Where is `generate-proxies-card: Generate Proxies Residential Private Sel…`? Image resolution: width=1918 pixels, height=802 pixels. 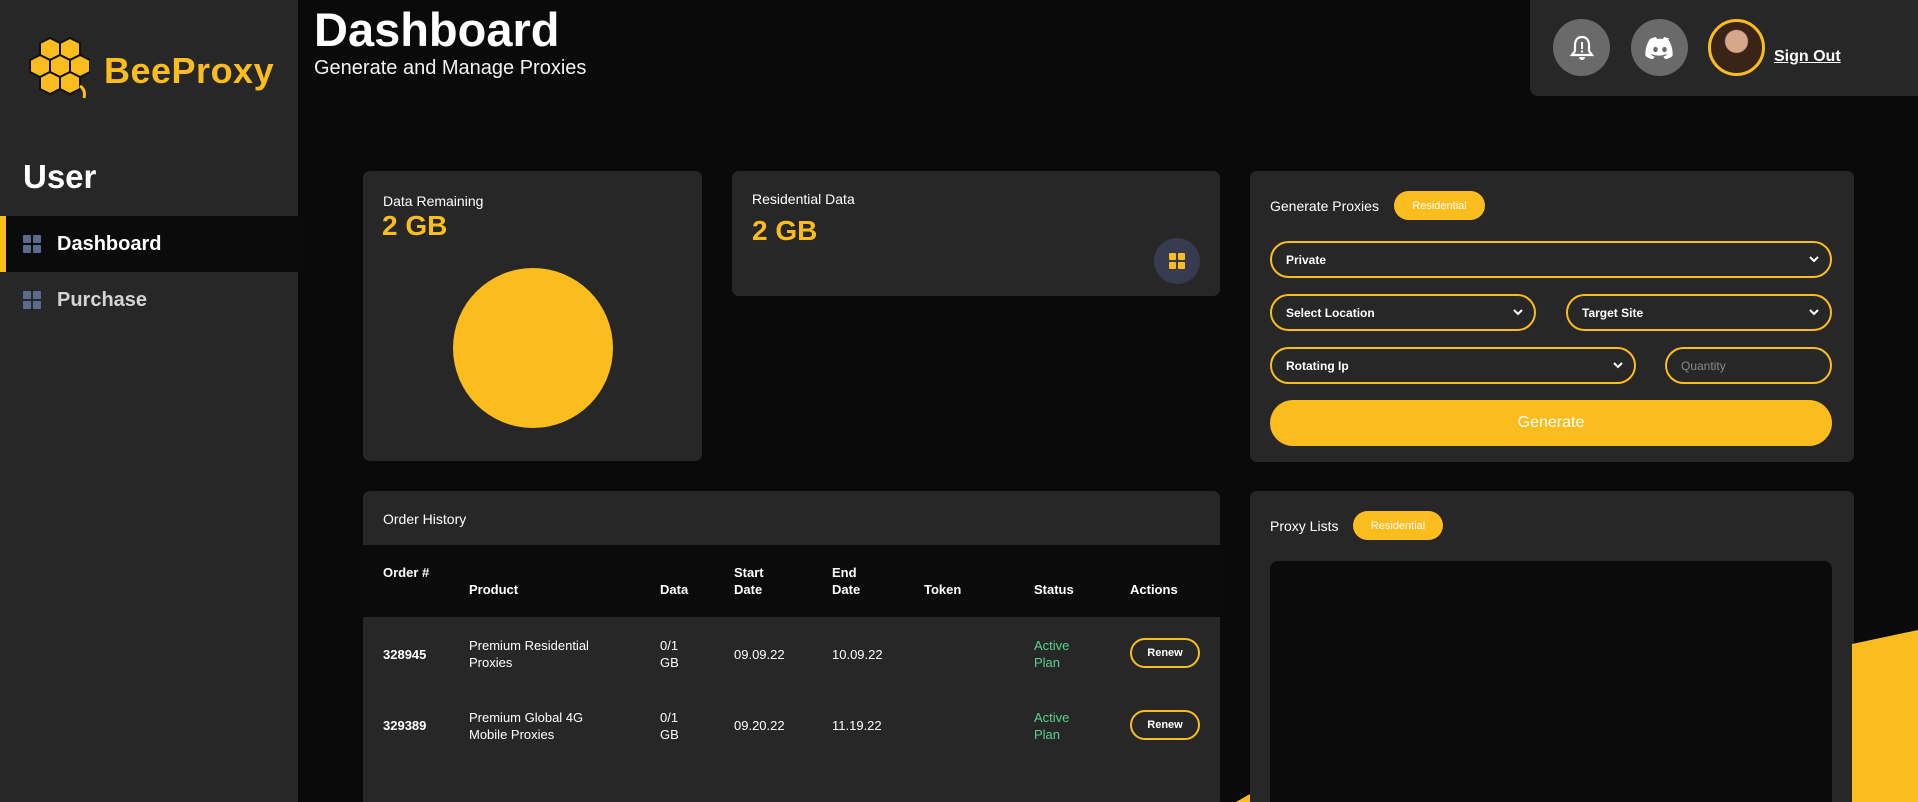 generate-proxies-card: Generate Proxies Residential Private Sel… is located at coordinates (1552, 316).